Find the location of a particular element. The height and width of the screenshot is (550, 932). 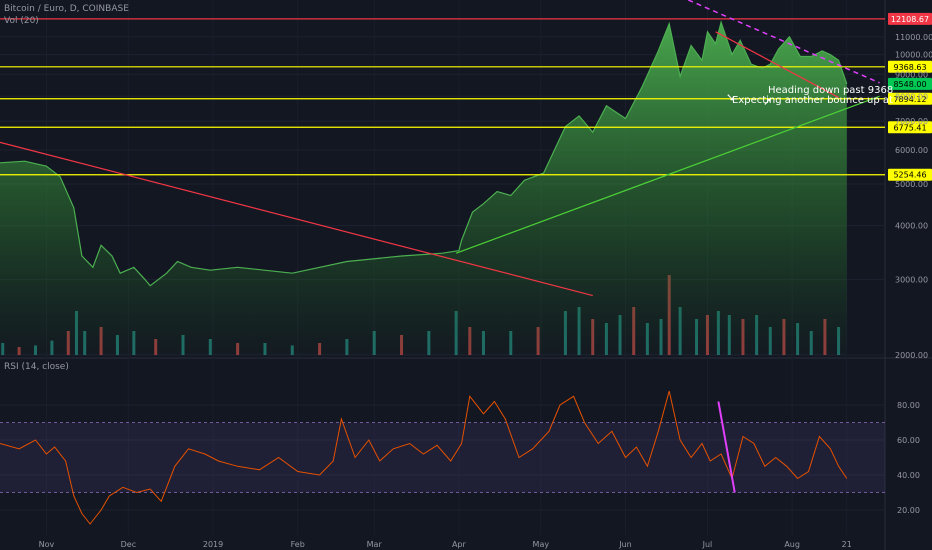

price-tick-label: 3000.00 is located at coordinates (911, 279).